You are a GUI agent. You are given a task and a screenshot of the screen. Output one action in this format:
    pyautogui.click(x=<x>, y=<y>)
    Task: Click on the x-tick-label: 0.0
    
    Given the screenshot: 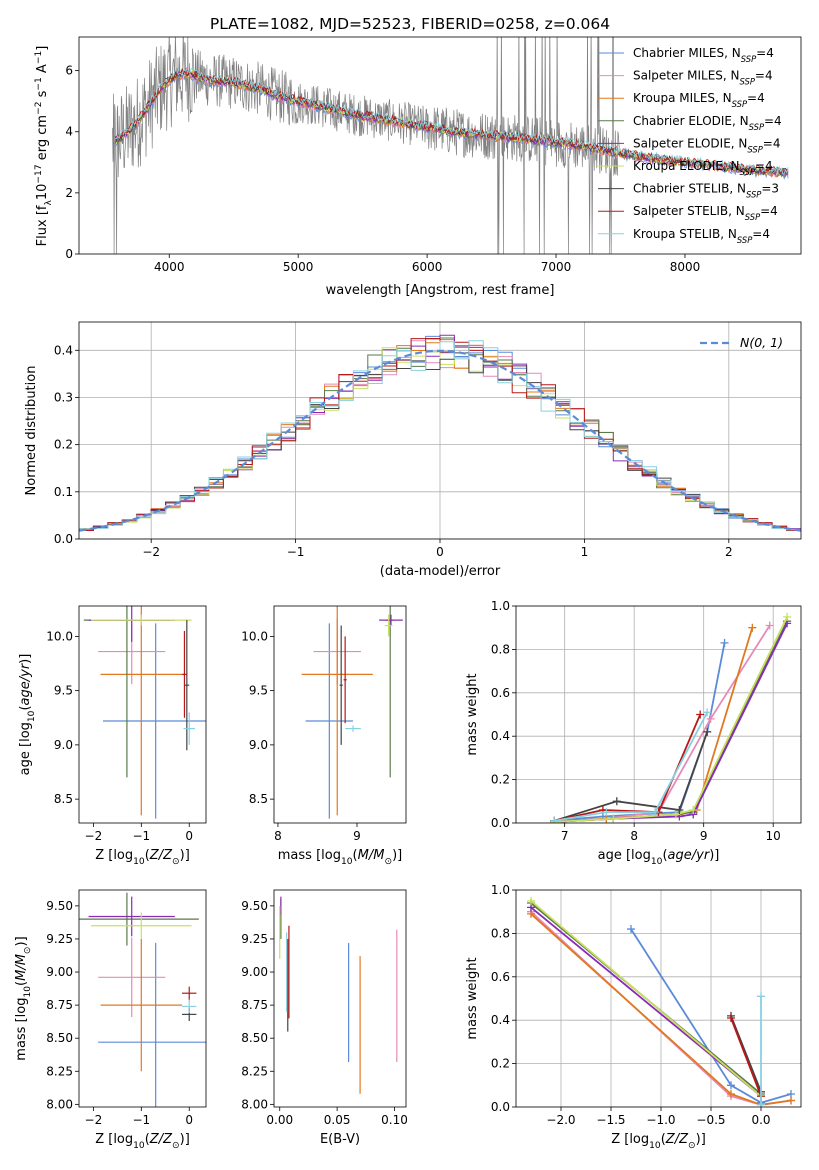 What is the action you would take?
    pyautogui.click(x=760, y=1120)
    